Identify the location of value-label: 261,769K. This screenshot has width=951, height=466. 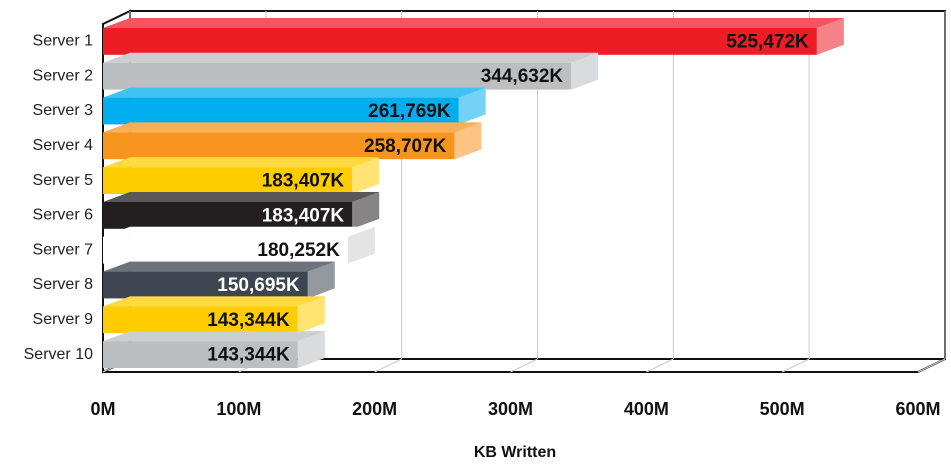
(409, 111).